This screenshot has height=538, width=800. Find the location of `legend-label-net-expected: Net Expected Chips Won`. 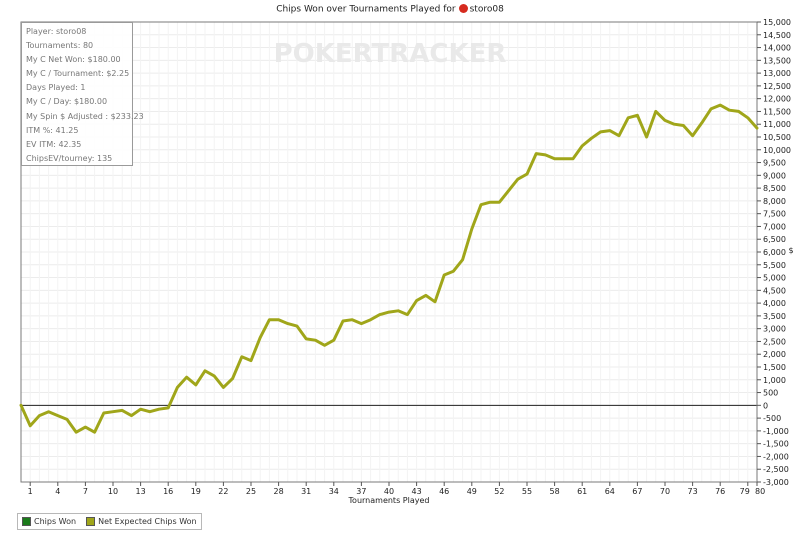

legend-label-net-expected: Net Expected Chips Won is located at coordinates (147, 521).